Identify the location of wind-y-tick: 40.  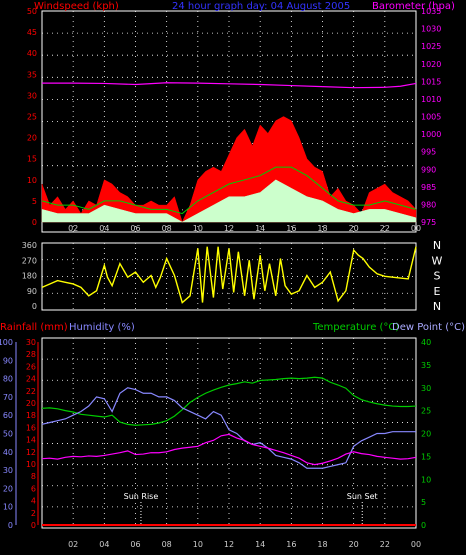
(32, 53).